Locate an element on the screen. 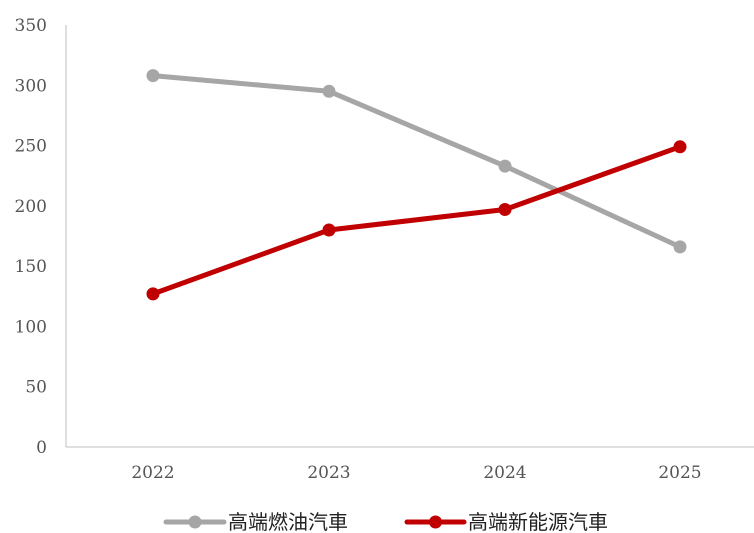  y-tick-labels: 0 50 100 150 200 250 300 350 is located at coordinates (31, 237).